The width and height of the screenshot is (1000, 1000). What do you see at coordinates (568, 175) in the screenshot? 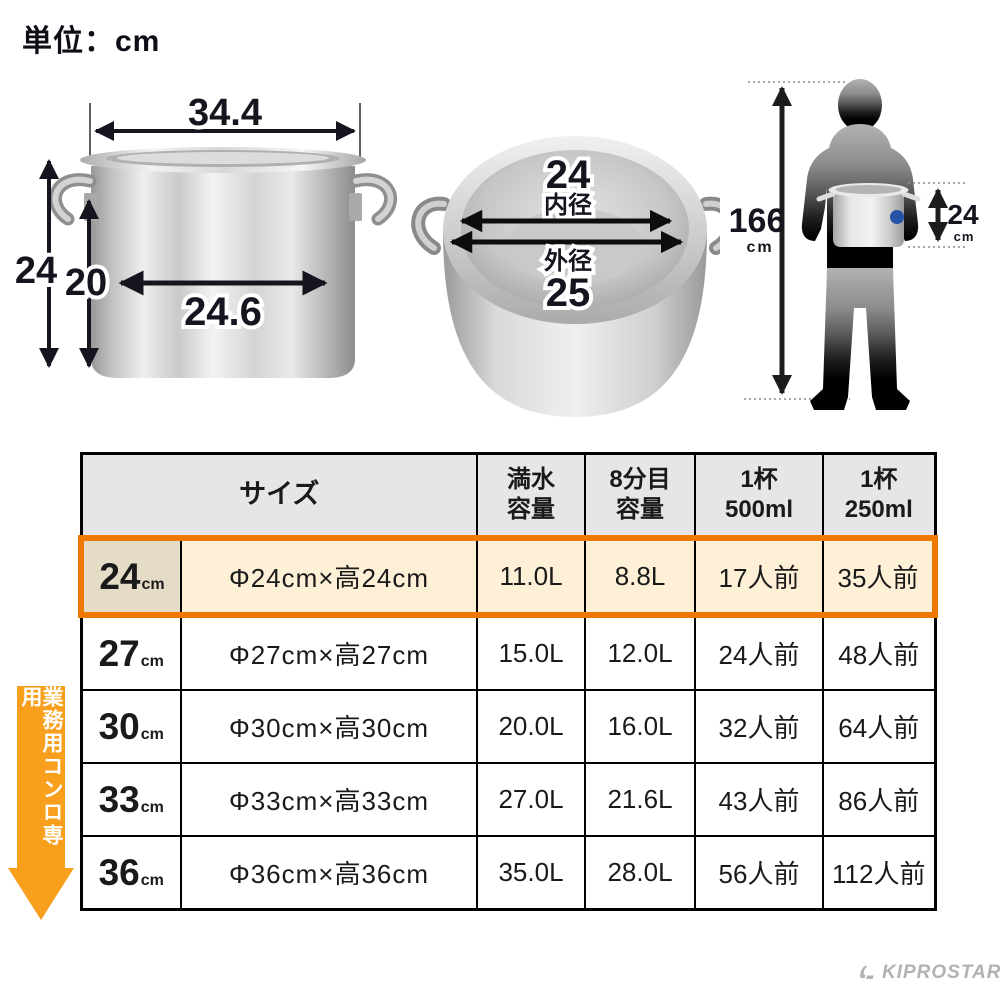
I see `inner-diameter-value: 24` at bounding box center [568, 175].